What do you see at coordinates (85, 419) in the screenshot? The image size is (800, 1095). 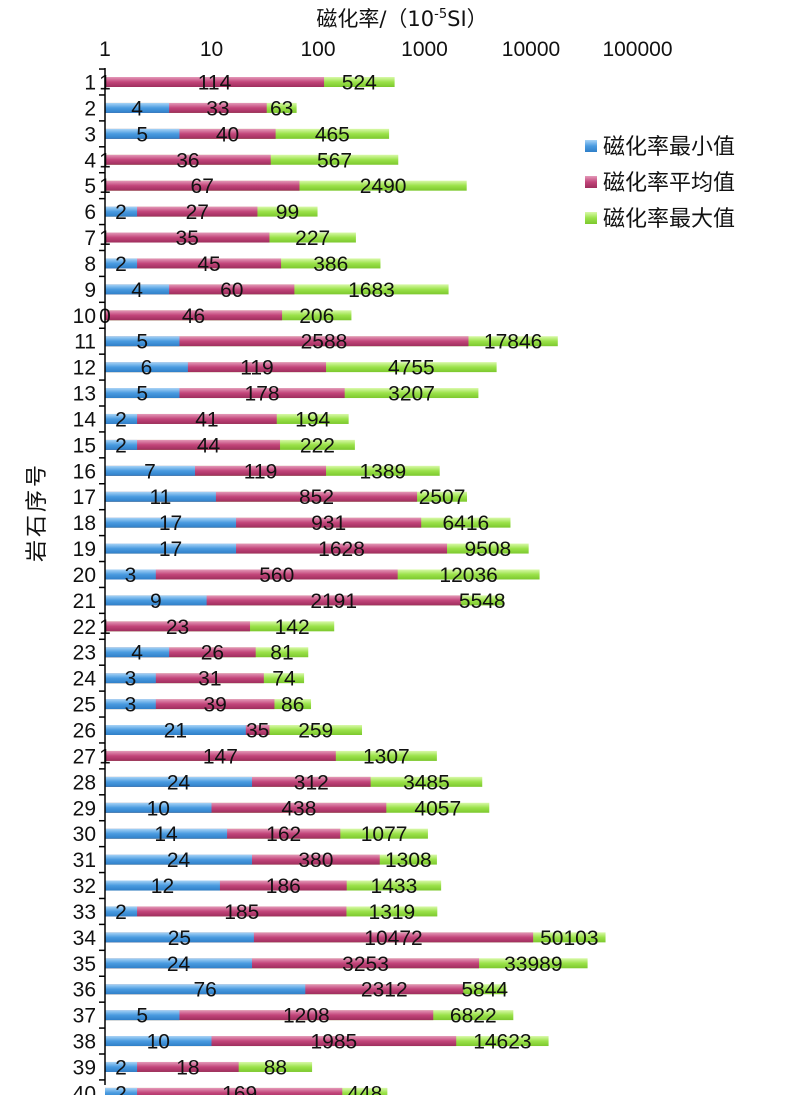 I see `category-label-14: 14` at bounding box center [85, 419].